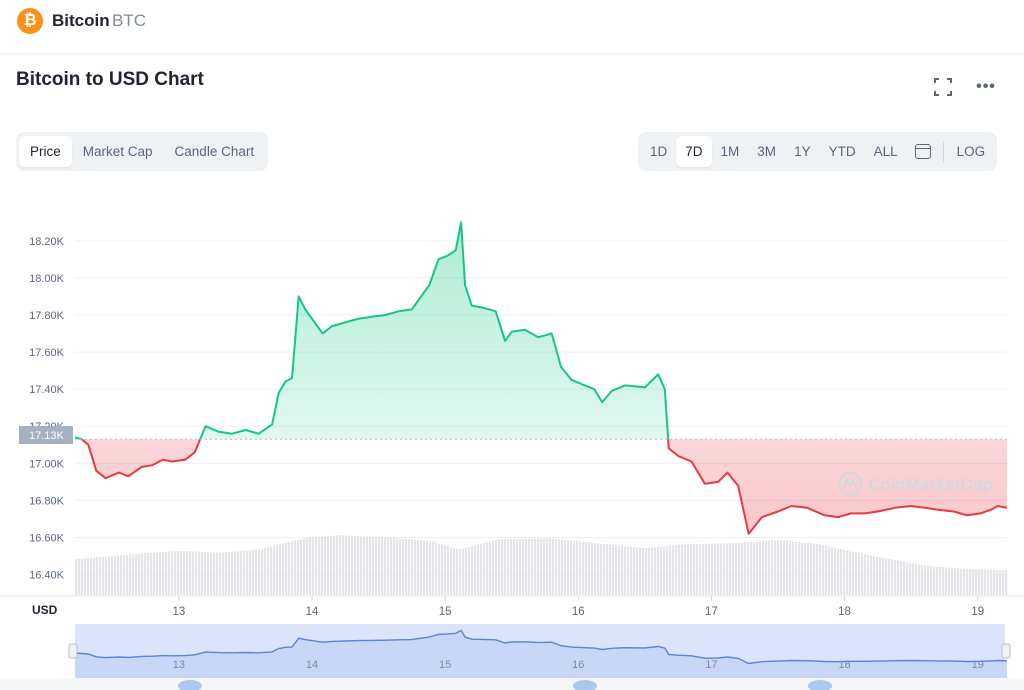  What do you see at coordinates (802, 151) in the screenshot?
I see `range-1y: 1Y` at bounding box center [802, 151].